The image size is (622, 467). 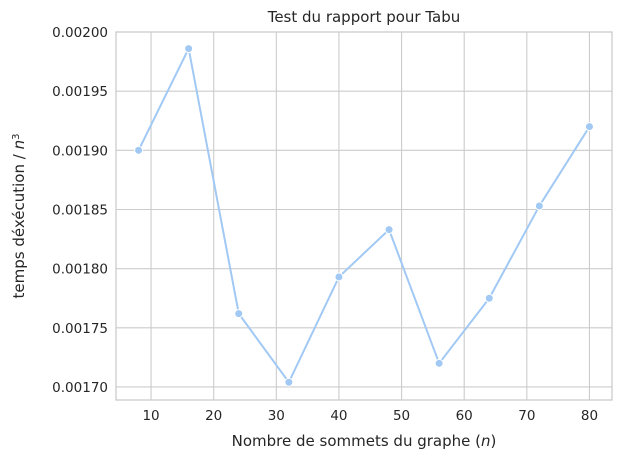 What do you see at coordinates (589, 416) in the screenshot?
I see `x-tick-label: 80` at bounding box center [589, 416].